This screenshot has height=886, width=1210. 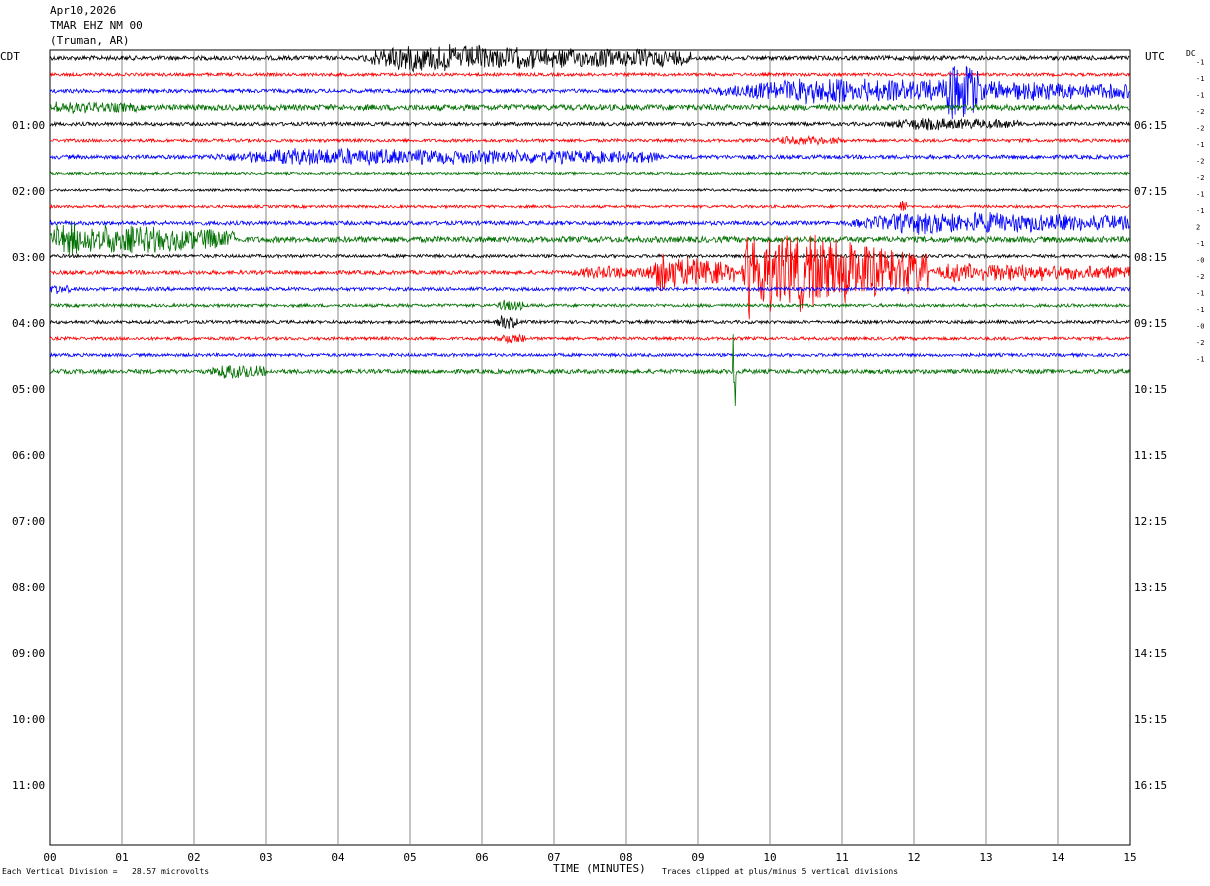 I want to click on left-time-label: 11:00, so click(x=28, y=785).